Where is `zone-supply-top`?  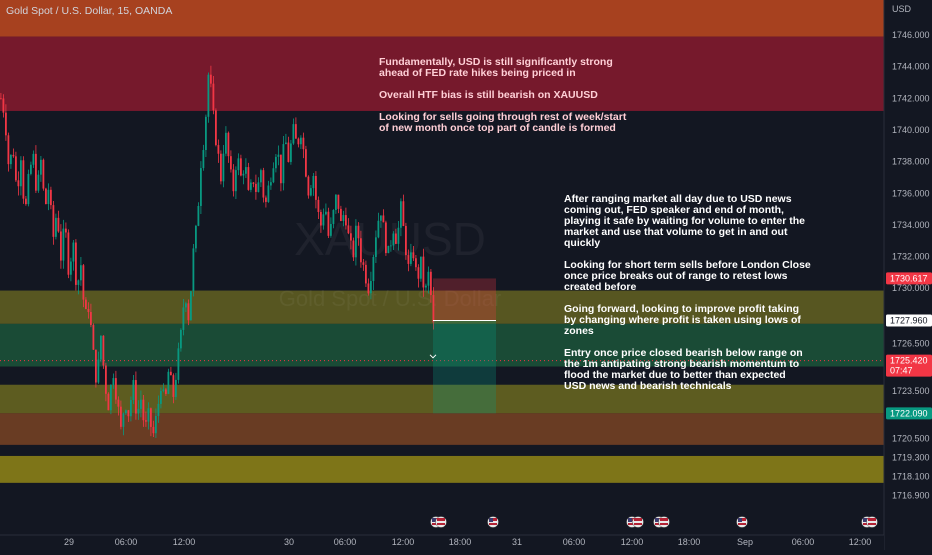
zone-supply-top is located at coordinates (442, 18).